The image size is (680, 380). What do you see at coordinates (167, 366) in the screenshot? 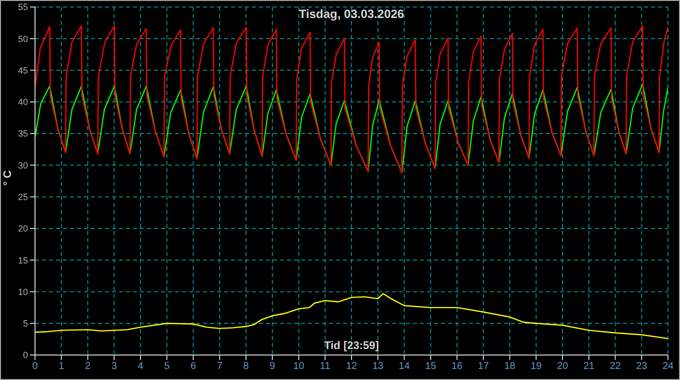
I see `x-tick-label: 5` at bounding box center [167, 366].